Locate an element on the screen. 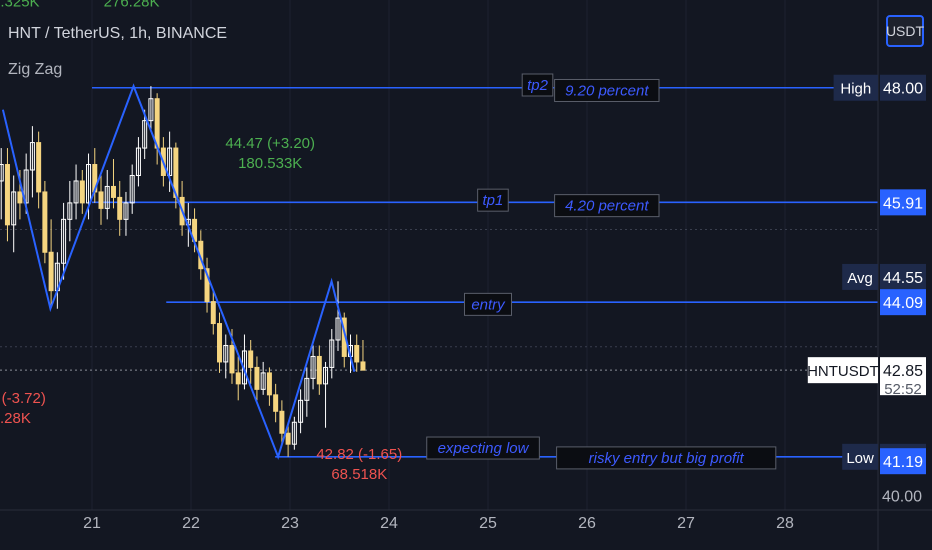  indicator-name: Zig Zag is located at coordinates (35, 69).